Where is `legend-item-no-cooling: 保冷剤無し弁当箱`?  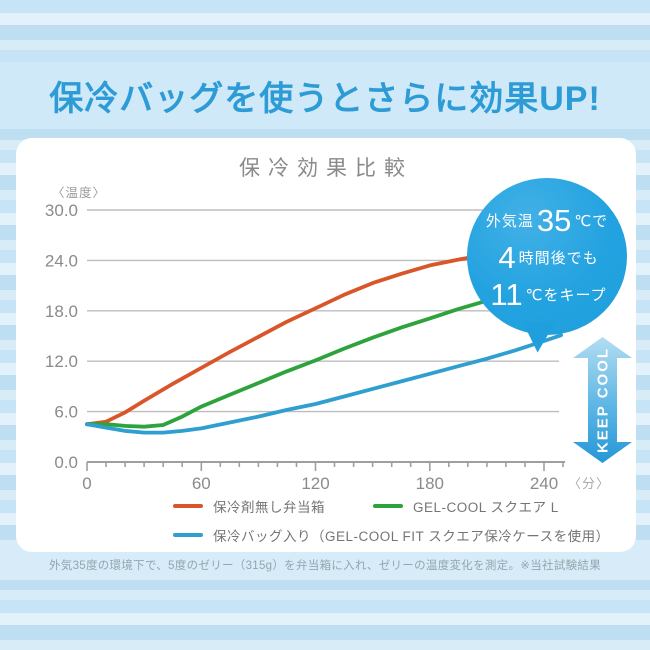 legend-item-no-cooling: 保冷剤無し弁当箱 is located at coordinates (249, 506).